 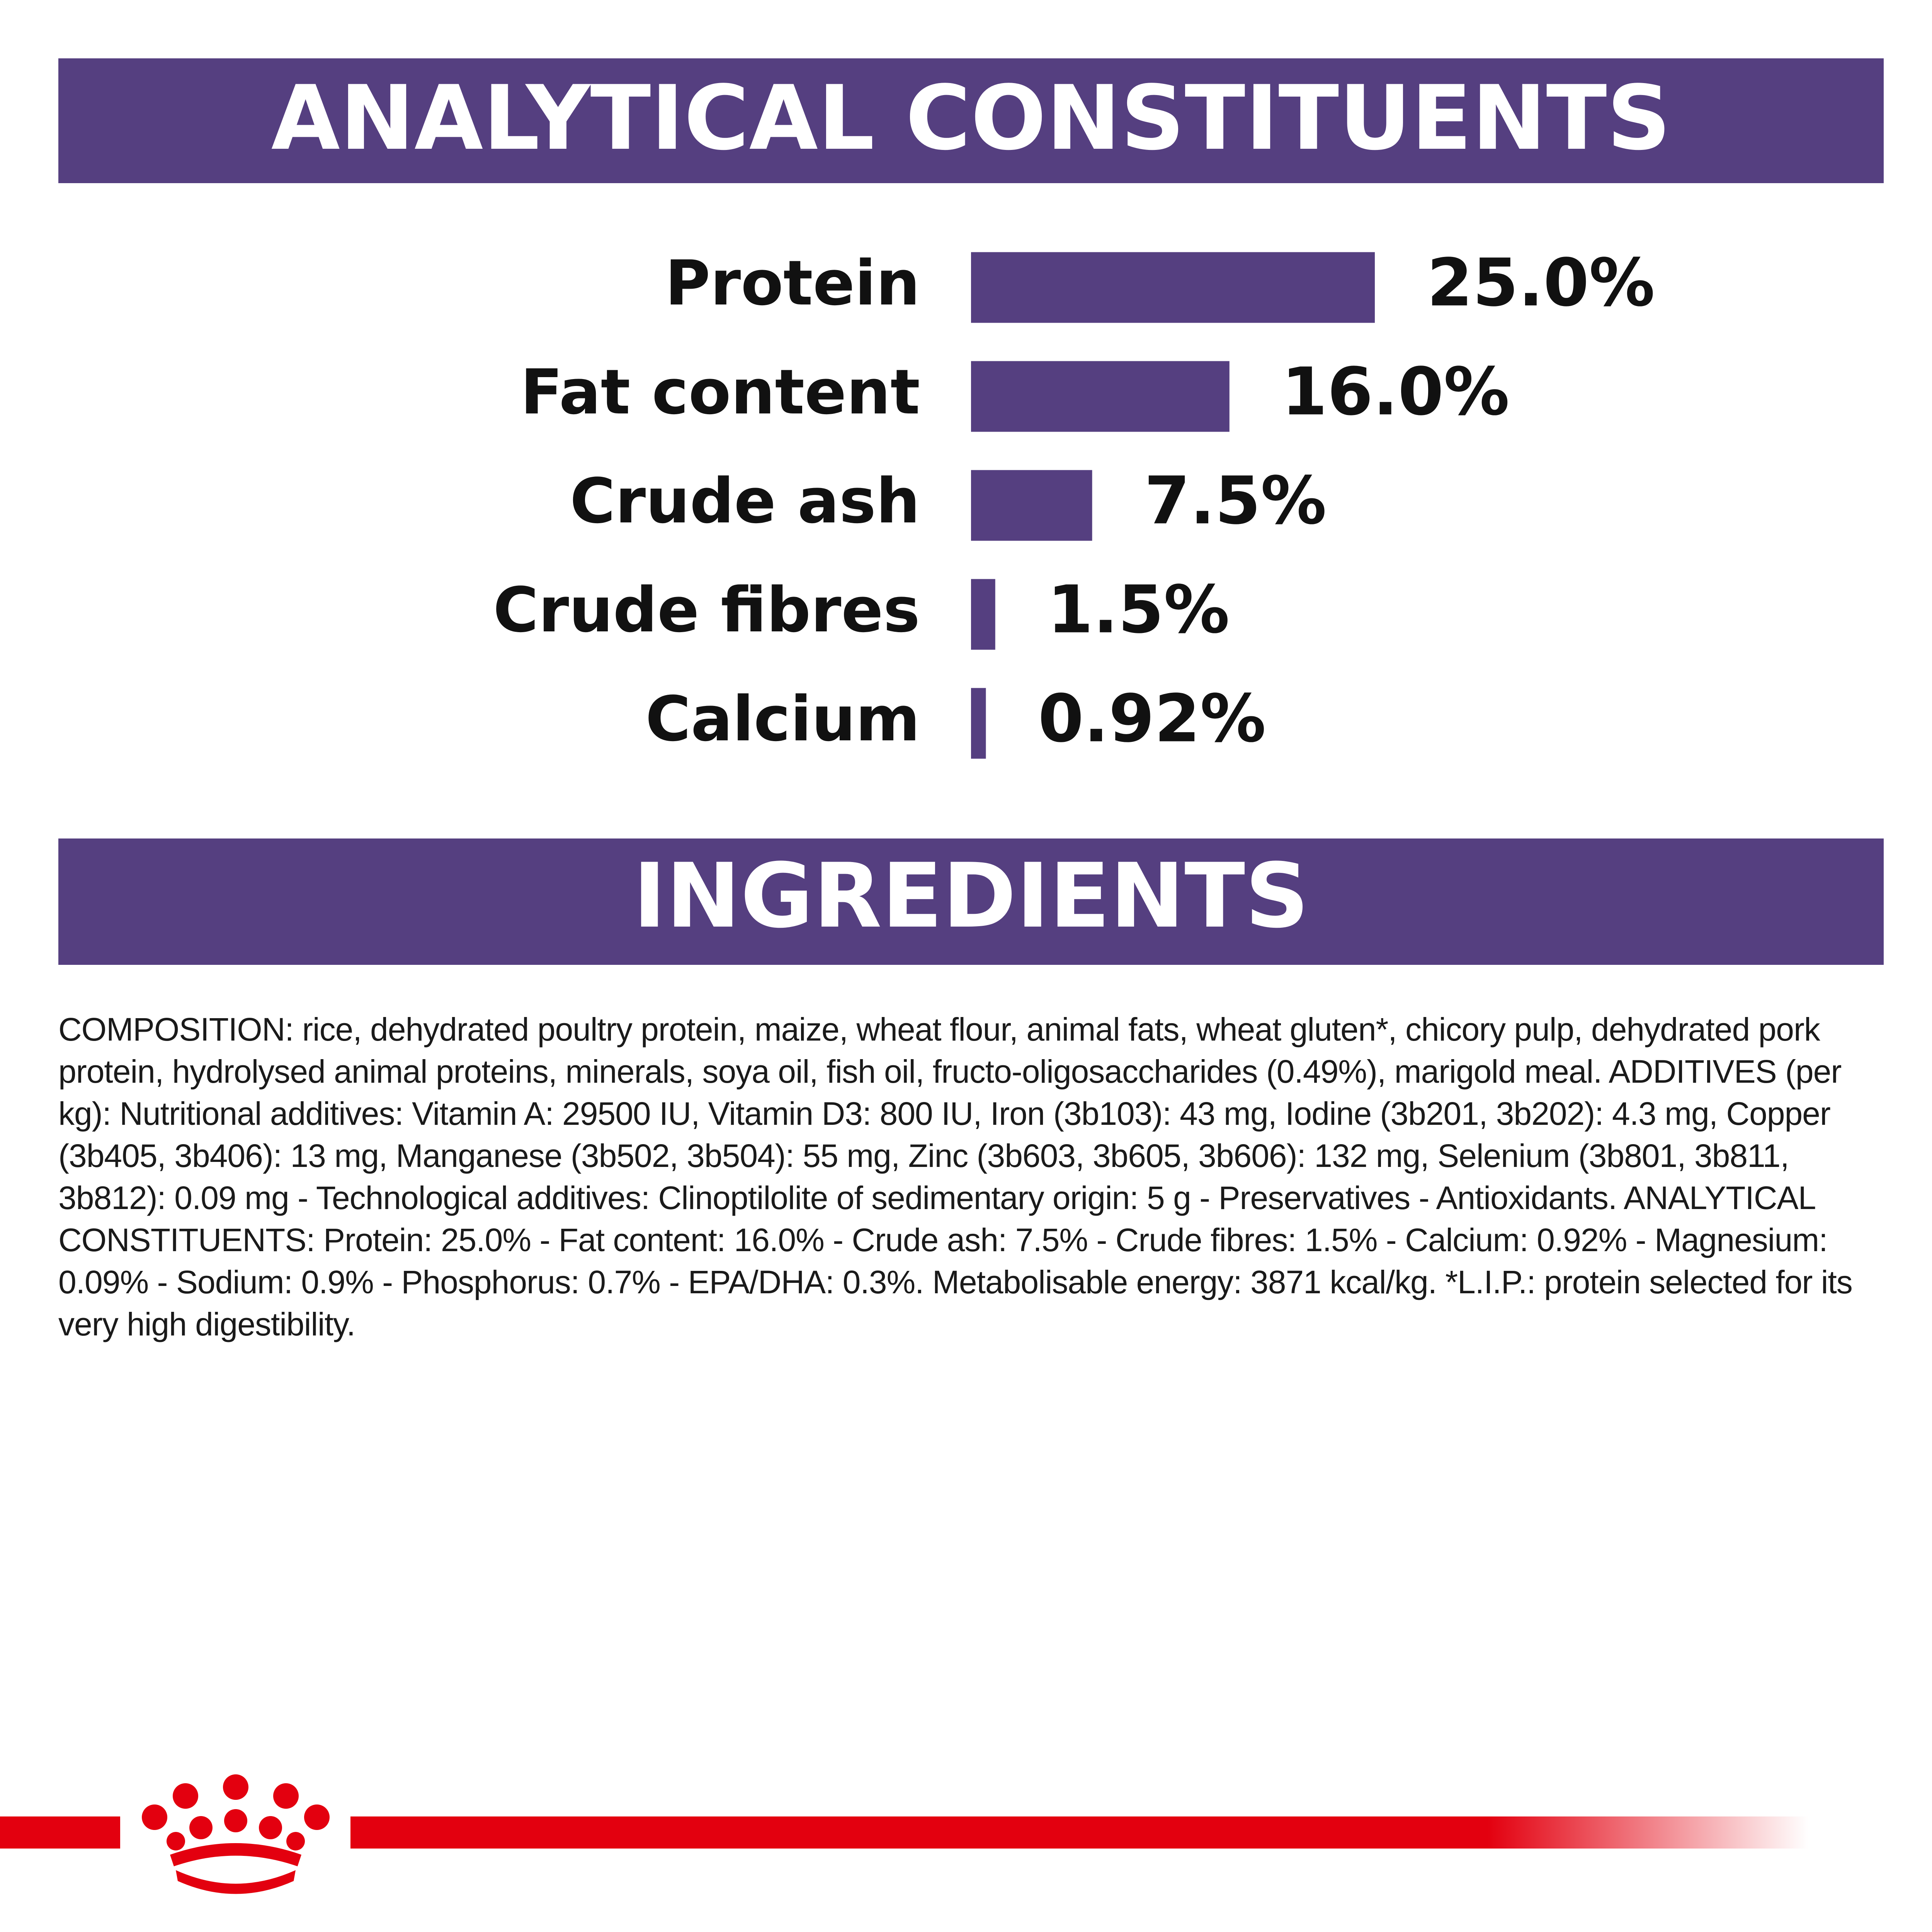 What do you see at coordinates (236, 1834) in the screenshot?
I see `crown-logo` at bounding box center [236, 1834].